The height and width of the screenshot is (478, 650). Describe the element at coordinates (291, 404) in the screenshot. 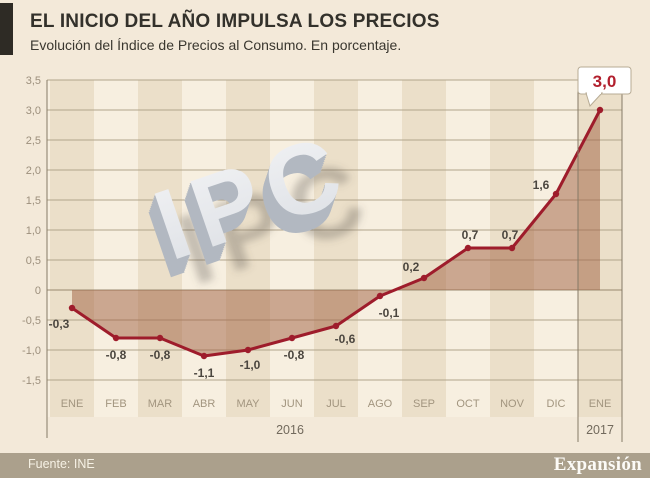

I see `month-label: JUN` at that location.